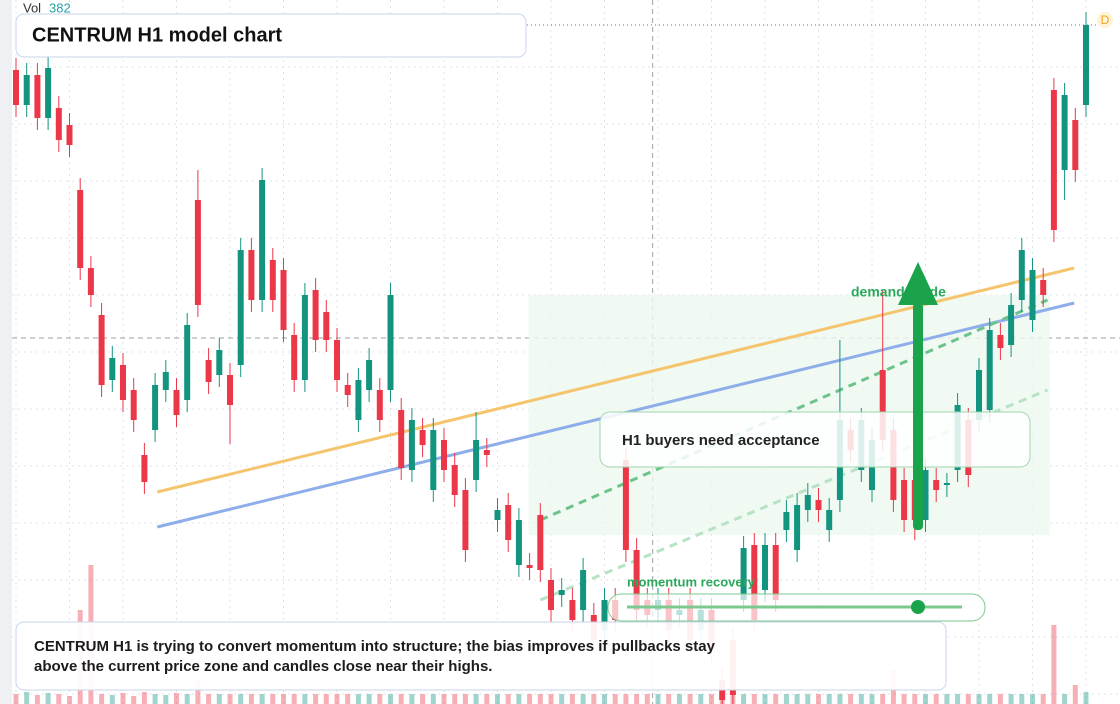  I want to click on volume-label: Vol, so click(32, 7).